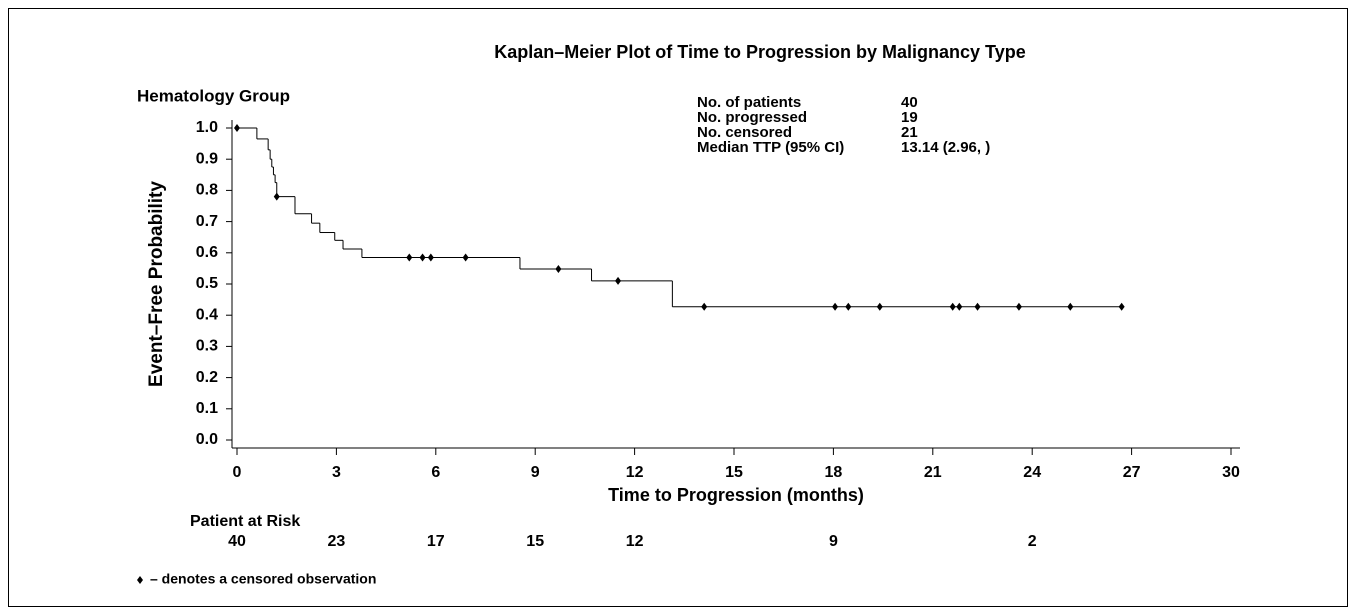 The width and height of the screenshot is (1356, 615). Describe the element at coordinates (834, 472) in the screenshot. I see `x-tick-label: 18` at that location.